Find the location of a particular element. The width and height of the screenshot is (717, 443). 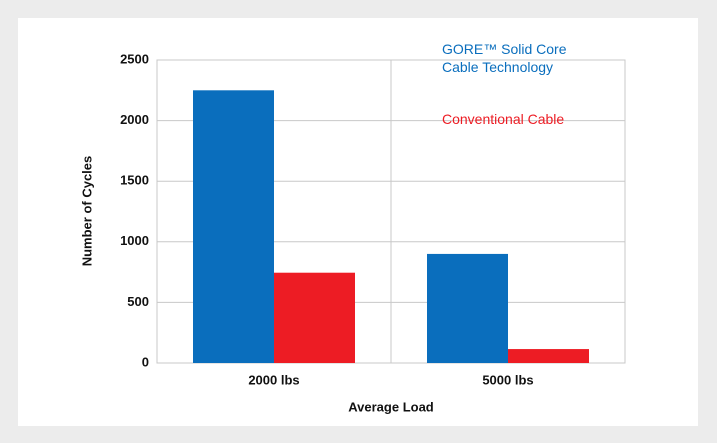

y-tick-label: 0 is located at coordinates (145, 361).